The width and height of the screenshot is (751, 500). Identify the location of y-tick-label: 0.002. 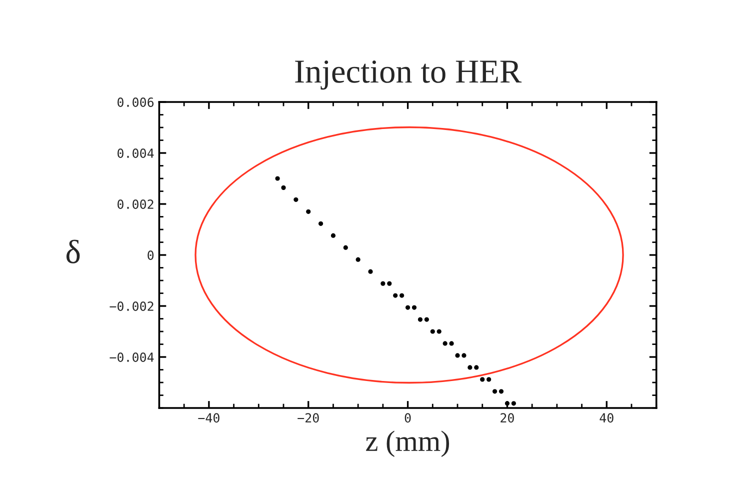
(136, 204).